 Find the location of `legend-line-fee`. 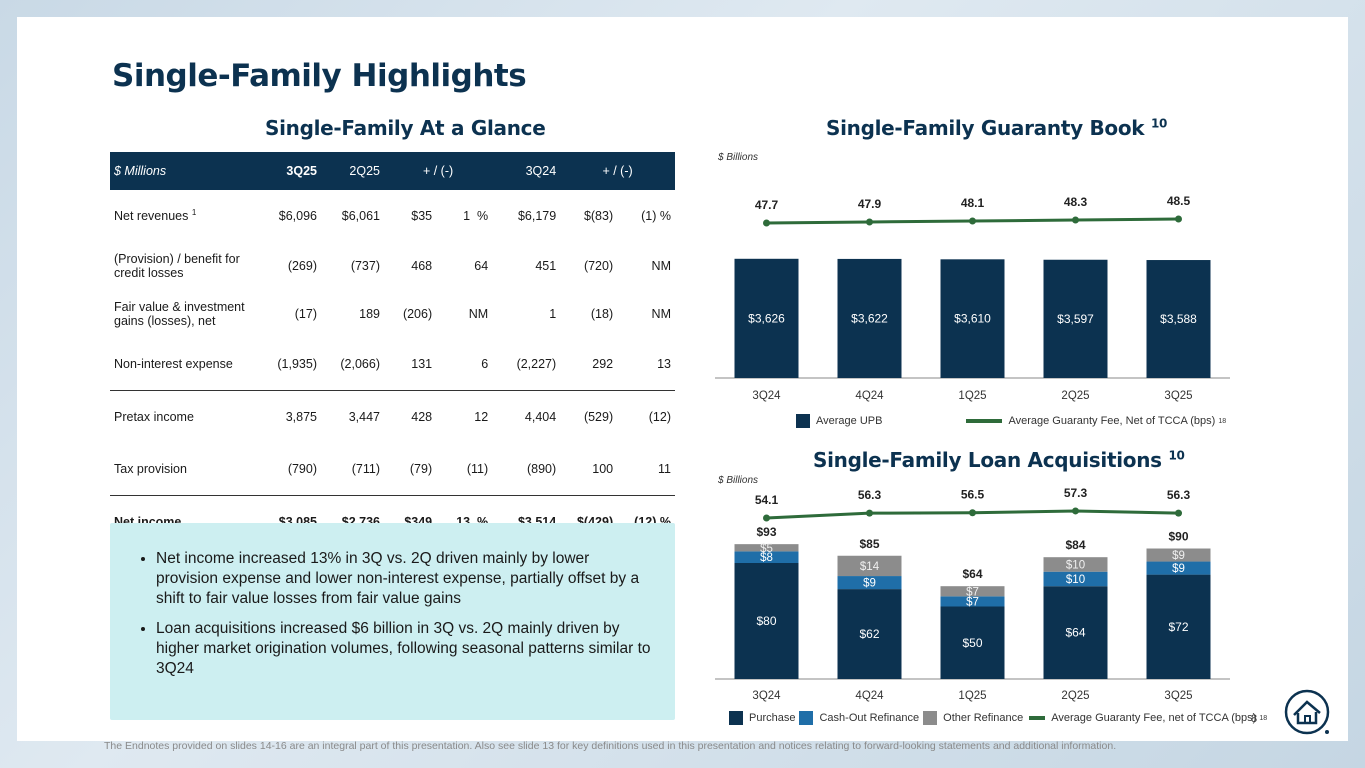

legend-line-fee is located at coordinates (1037, 718).